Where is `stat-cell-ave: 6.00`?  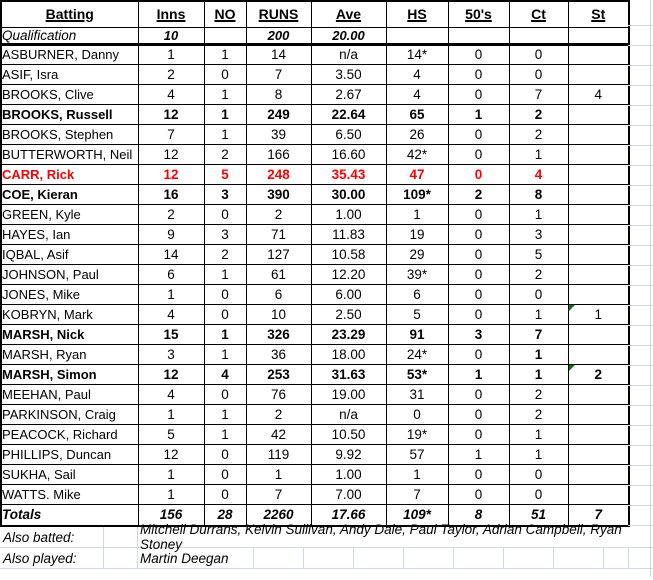 stat-cell-ave: 6.00 is located at coordinates (348, 294).